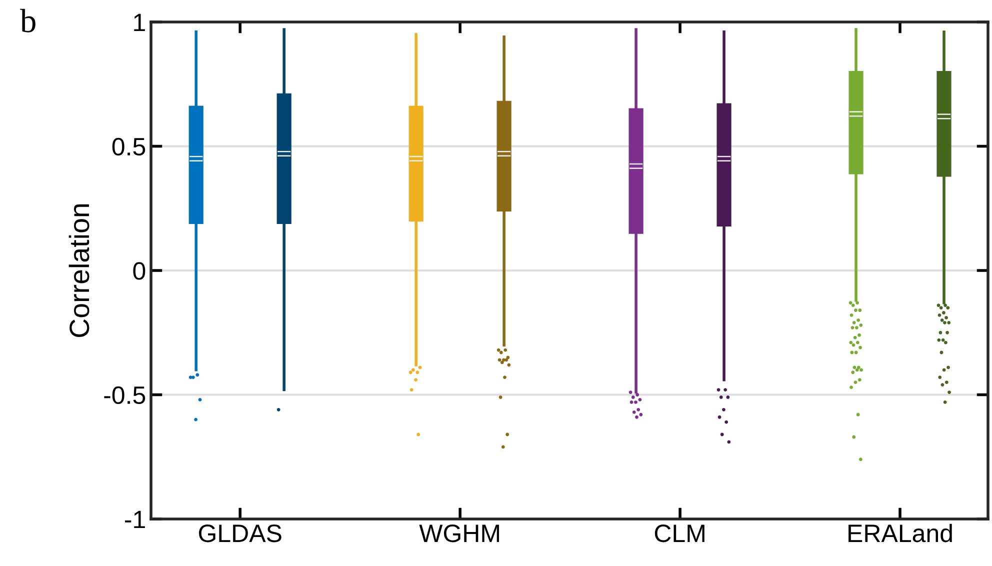 This screenshot has width=992, height=566. I want to click on y-tick-label: 1, so click(139, 23).